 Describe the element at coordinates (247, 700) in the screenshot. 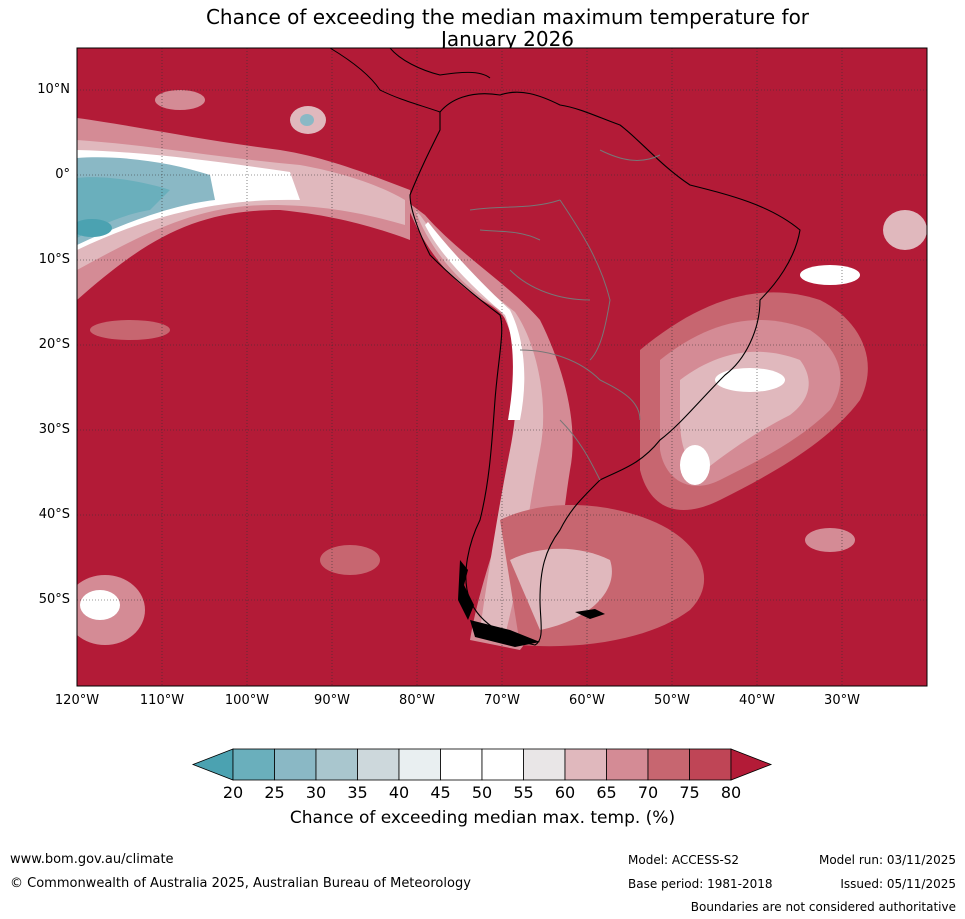

I see `lon-label: 100°W` at that location.